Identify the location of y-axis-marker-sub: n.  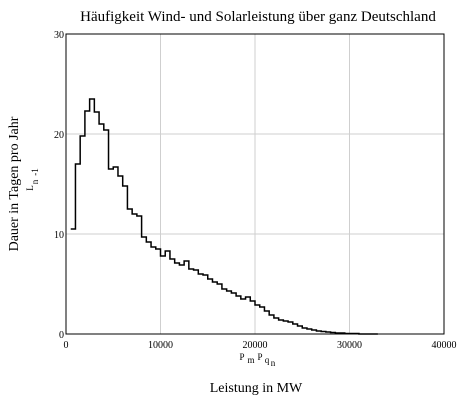
(35, 181).